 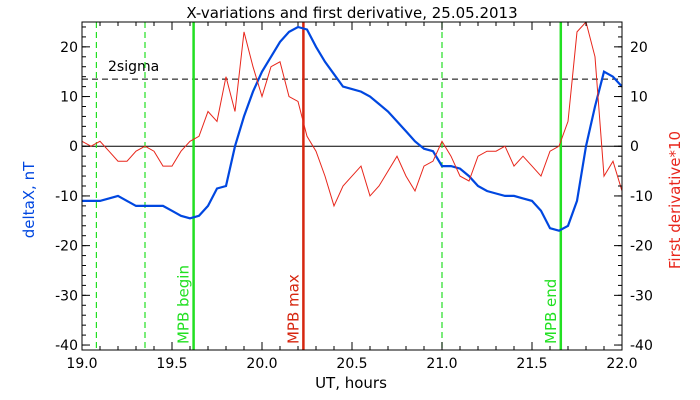 I want to click on y-tick-label-left: -40, so click(x=66, y=346).